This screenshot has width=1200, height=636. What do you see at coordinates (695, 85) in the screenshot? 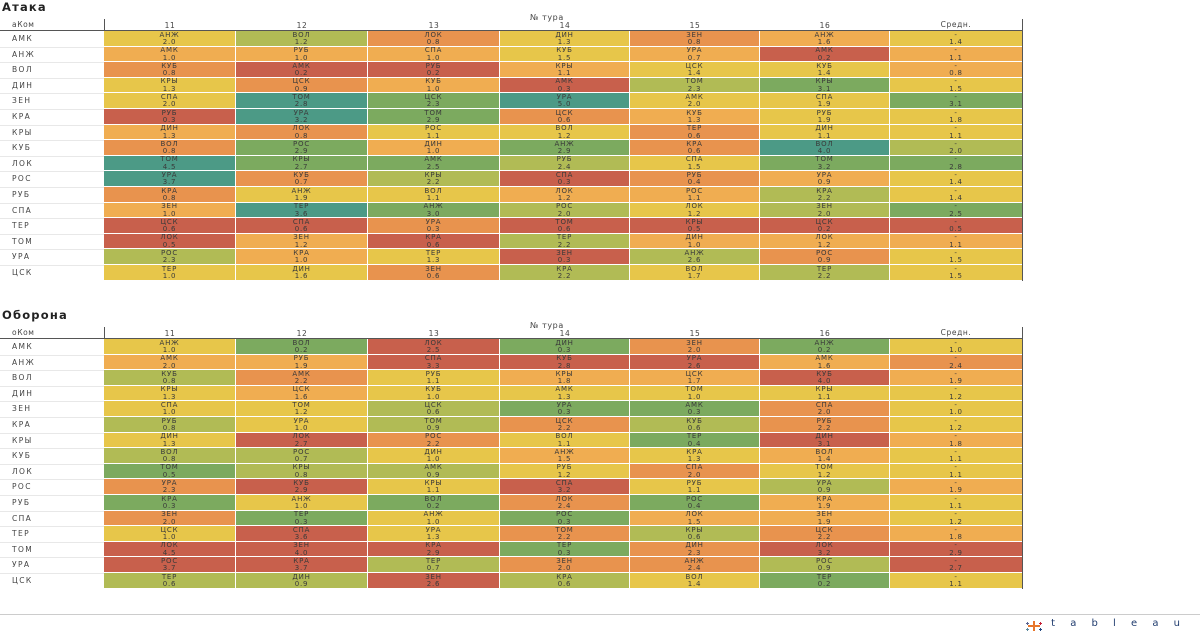
I see `attack-cell: ТОМ 2.3` at bounding box center [695, 85].